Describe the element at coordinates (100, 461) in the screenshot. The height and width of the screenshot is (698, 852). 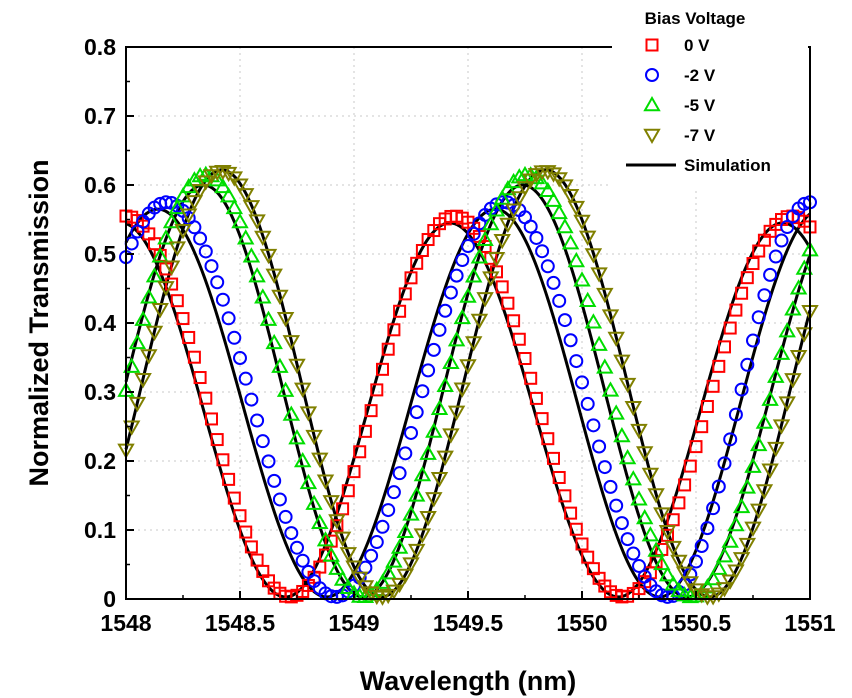
I see `y-tick-label: 0.2` at that location.